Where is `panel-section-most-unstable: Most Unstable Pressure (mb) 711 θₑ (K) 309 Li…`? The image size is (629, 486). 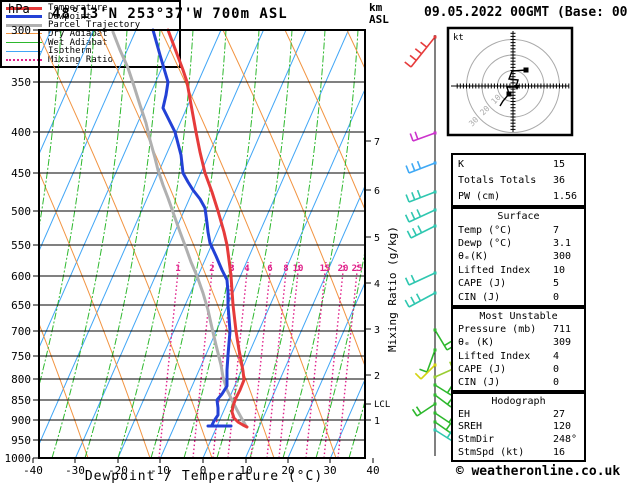 panel-section-most-unstable: Most Unstable Pressure (mb) 711 θₑ (K) 309 Li… is located at coordinates (518, 349).